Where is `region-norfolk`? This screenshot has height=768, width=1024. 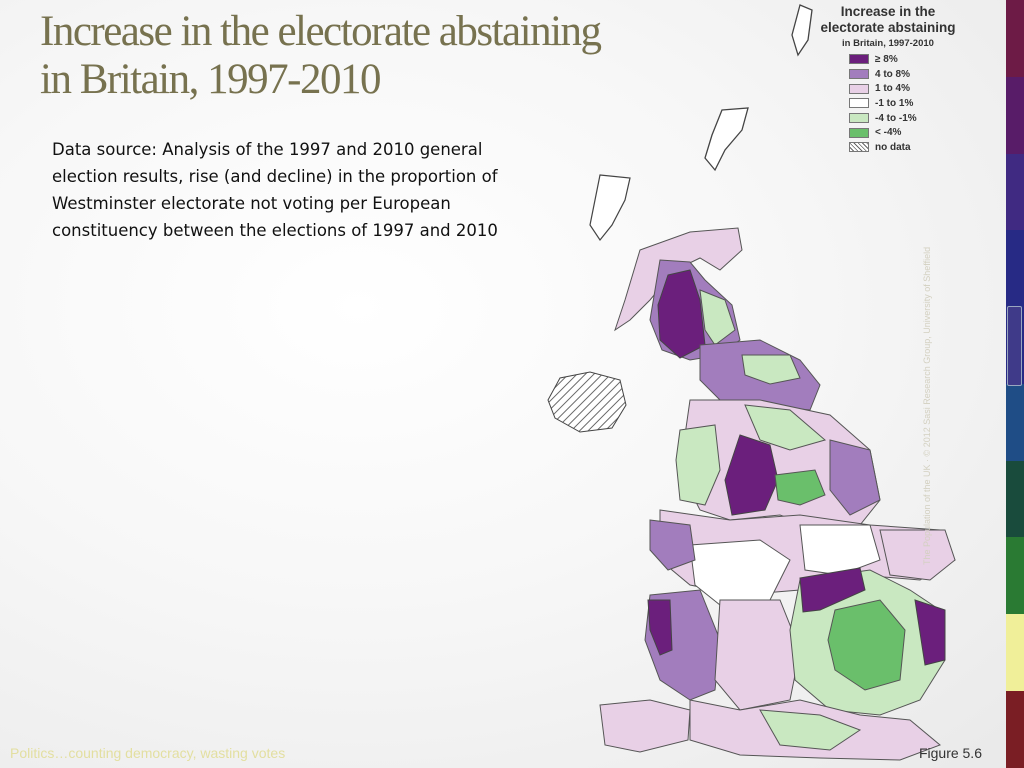
region-norfolk is located at coordinates (917, 555).